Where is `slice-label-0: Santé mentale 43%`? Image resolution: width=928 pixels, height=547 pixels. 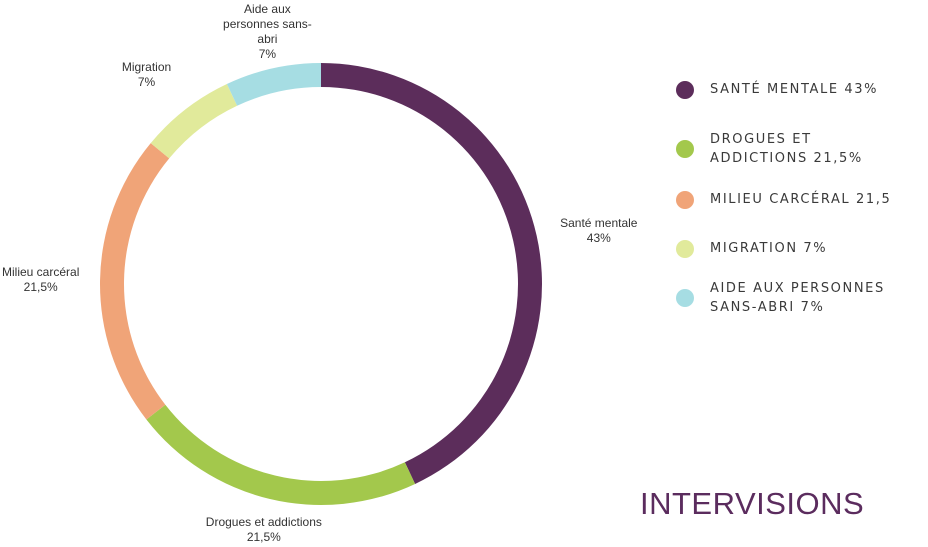
slice-label-0: Santé mentale 43% is located at coordinates (598, 231).